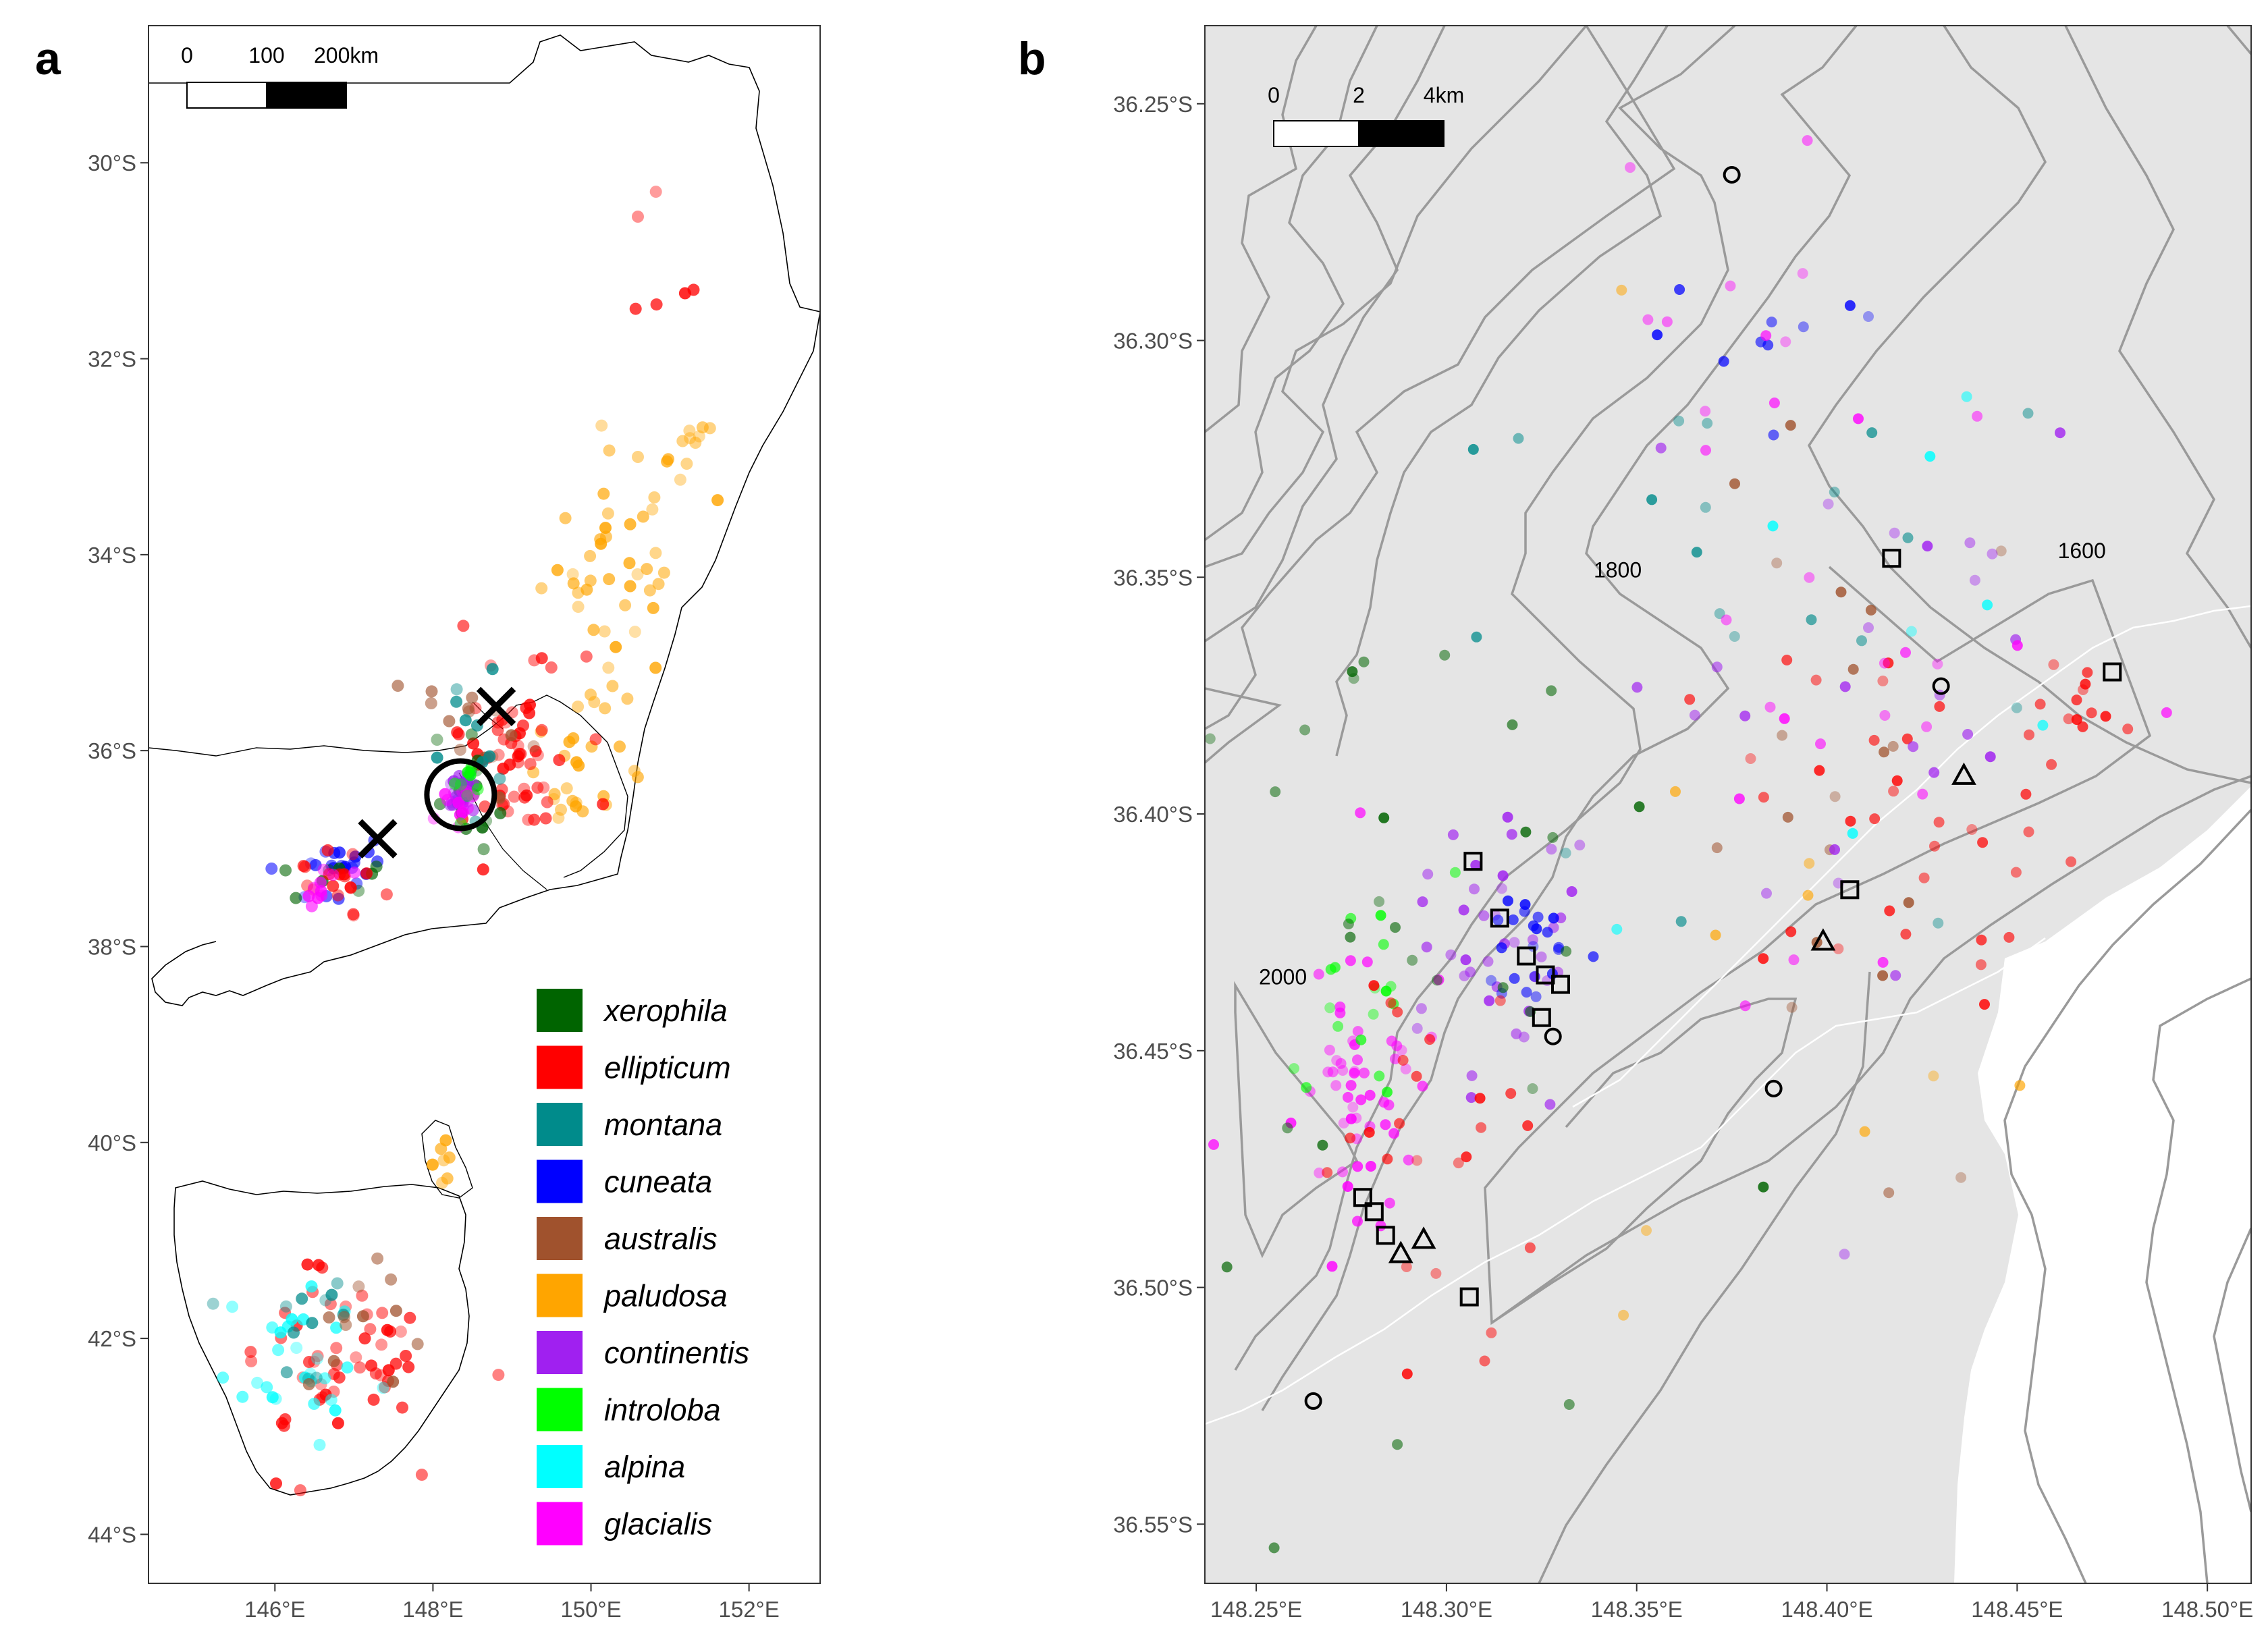 This screenshot has height=1638, width=2268. Describe the element at coordinates (1444, 95) in the screenshot. I see `scale-label-4km: 4km` at that location.